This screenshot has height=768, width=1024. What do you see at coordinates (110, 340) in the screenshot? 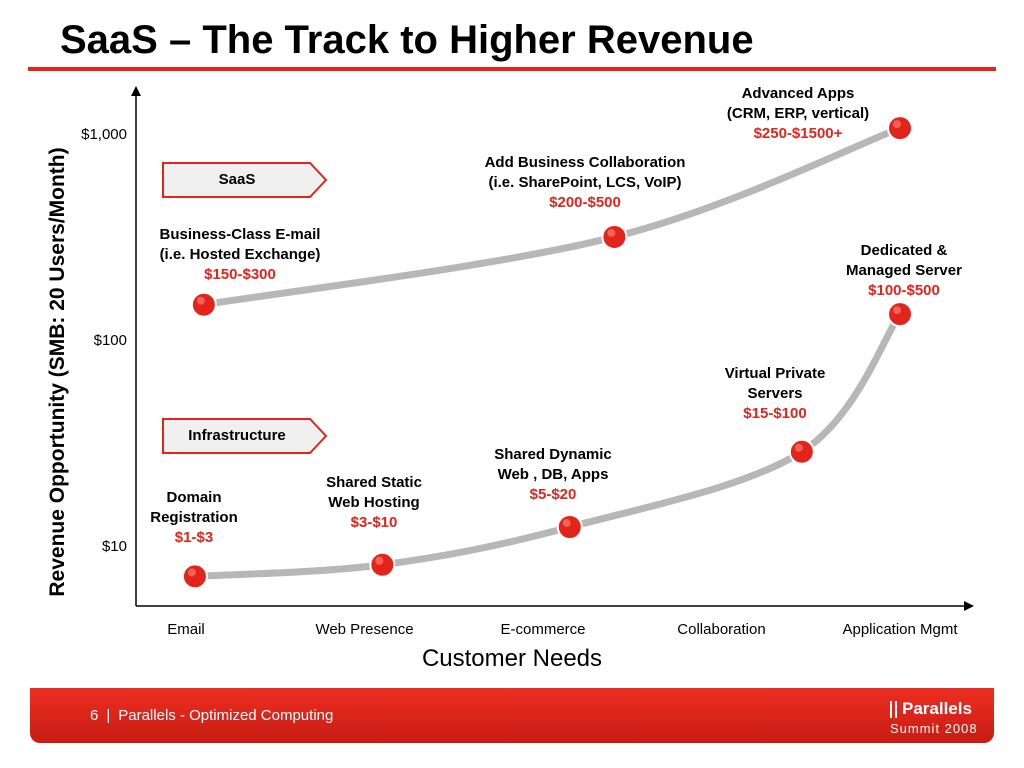
I see `y-tick-label: $100` at bounding box center [110, 340].